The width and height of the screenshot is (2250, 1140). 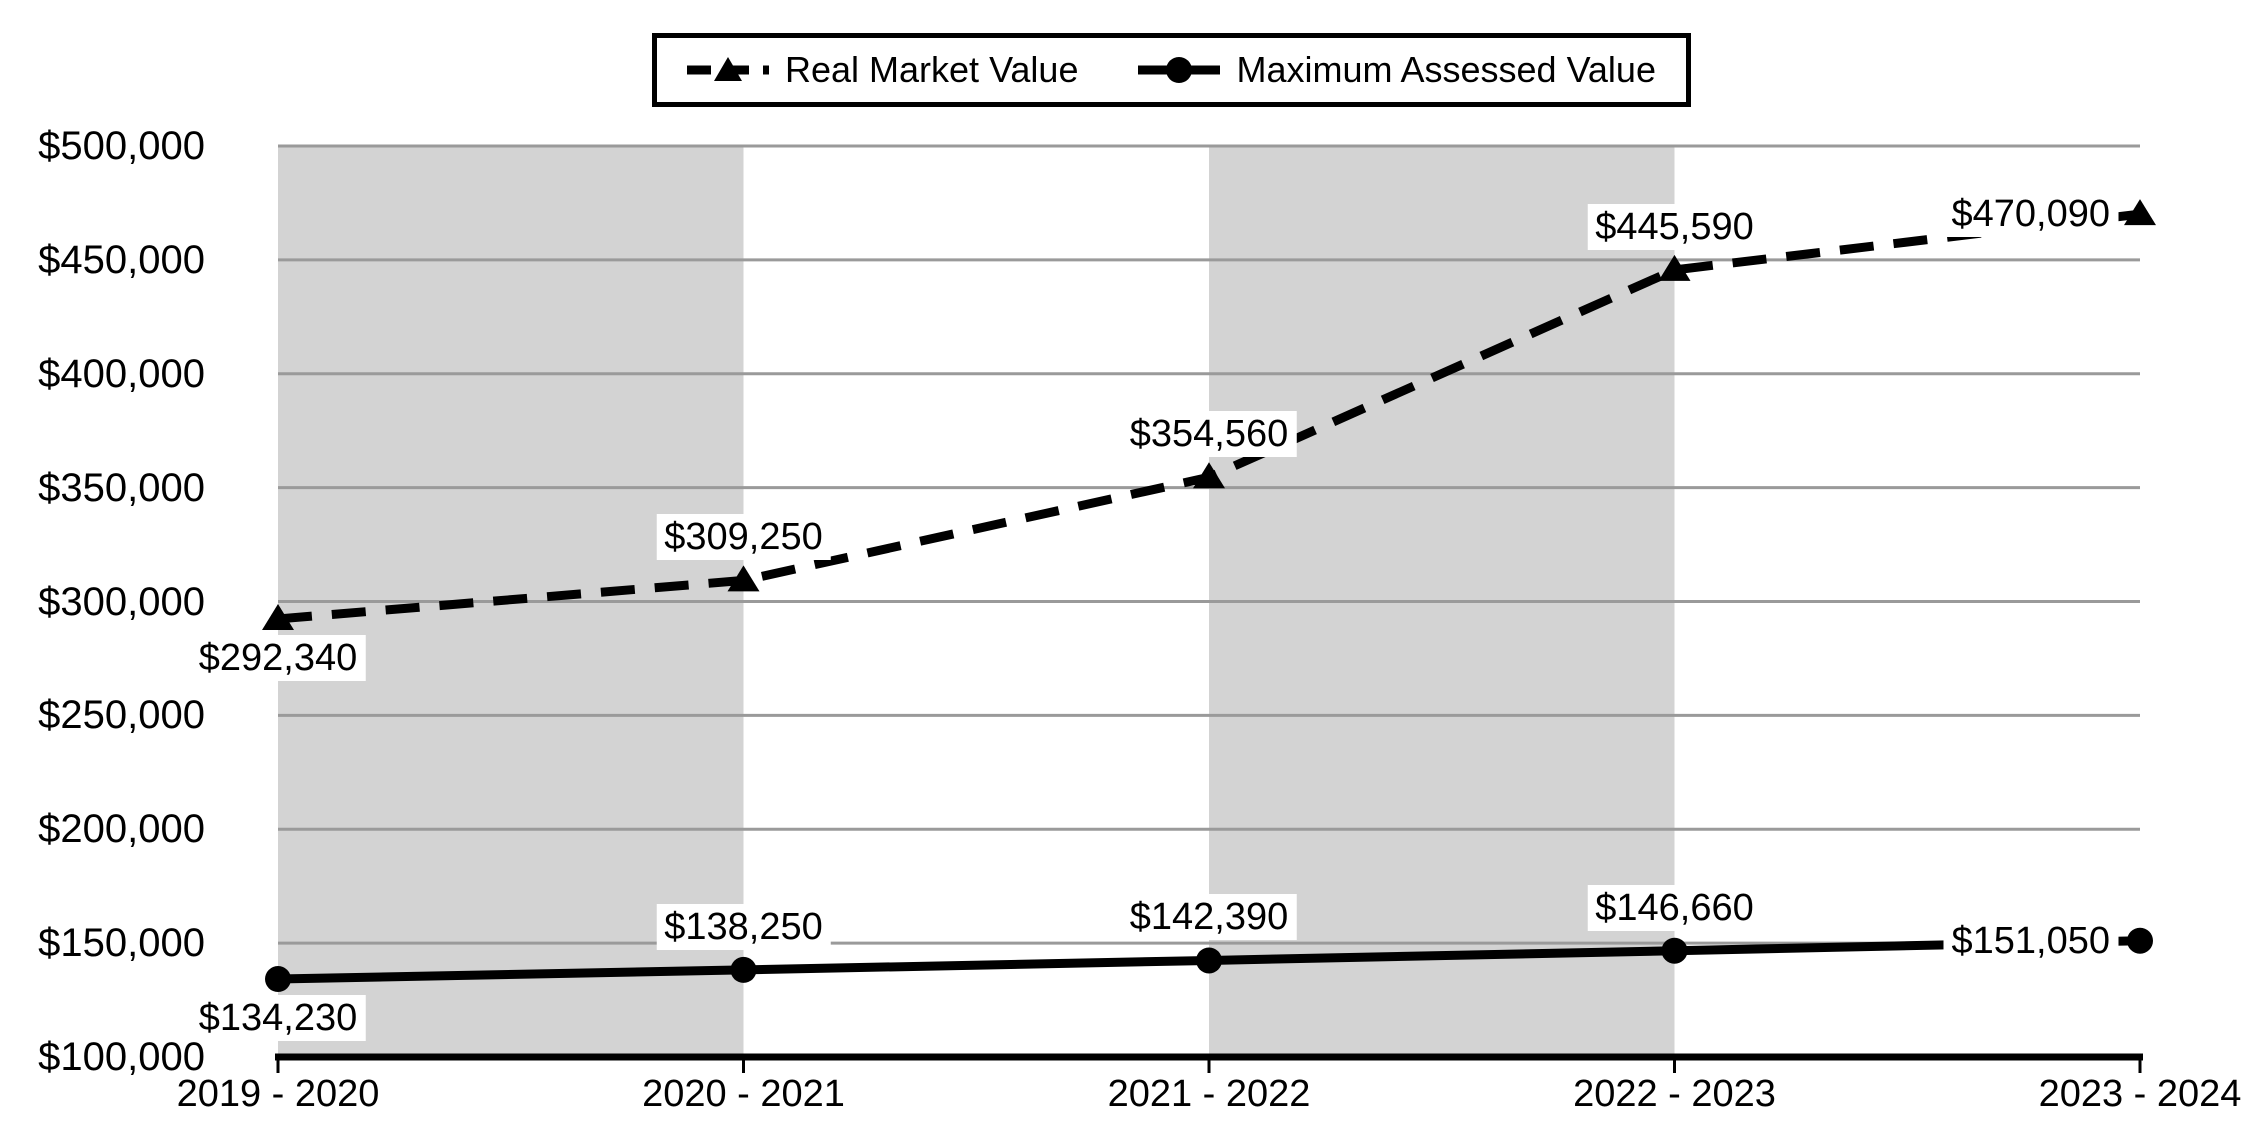 I want to click on dashed-line-triangle-marker-icon, so click(x=728, y=69).